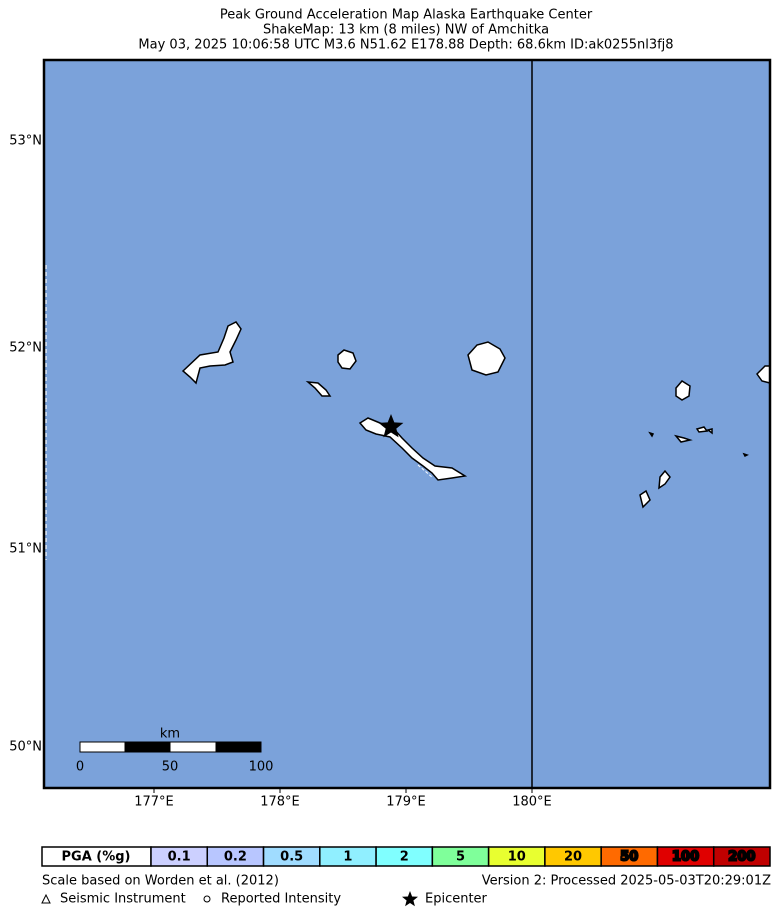  I want to click on legend-label: 1, so click(347, 857).